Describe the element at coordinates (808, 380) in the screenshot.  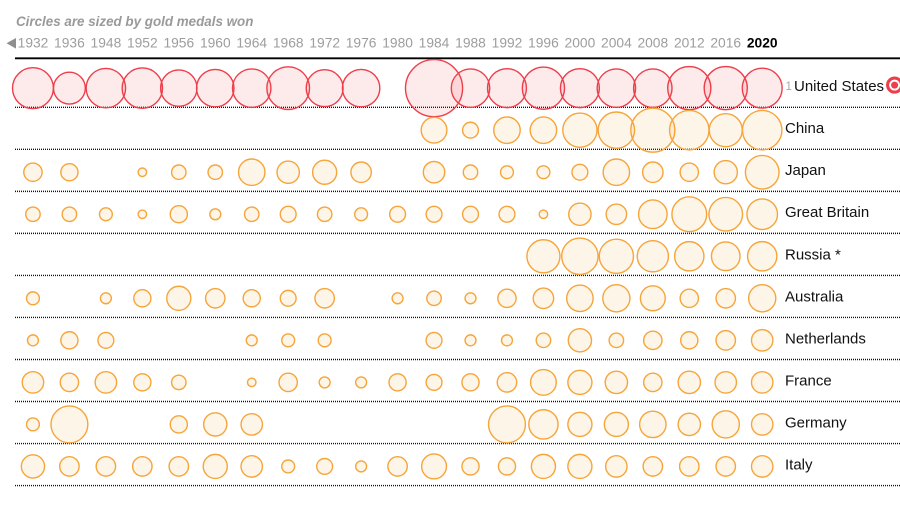
I see `svg-text: France` at that location.